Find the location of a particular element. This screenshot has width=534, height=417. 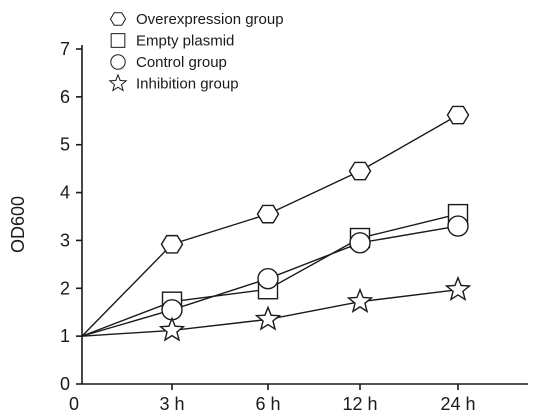

legend-label: Overexpression group is located at coordinates (210, 19).